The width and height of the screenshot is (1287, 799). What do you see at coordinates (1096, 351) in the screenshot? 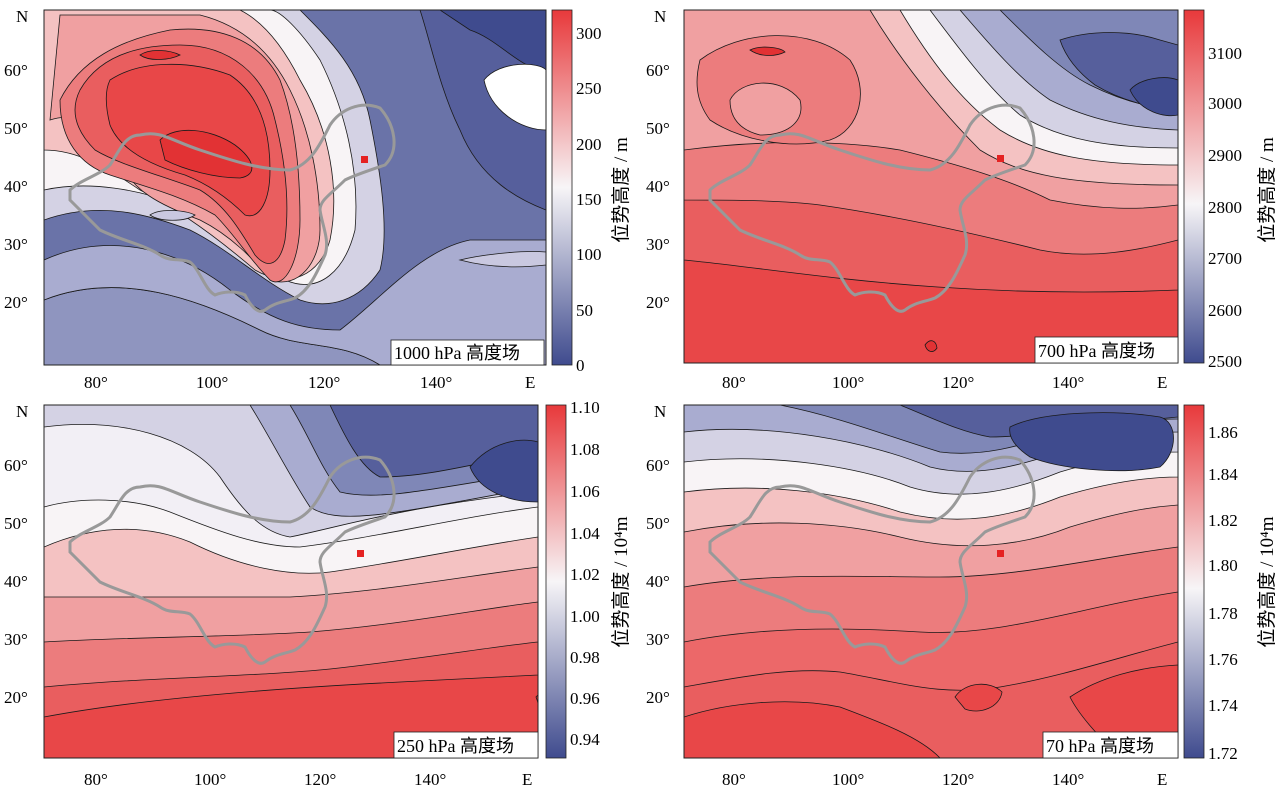
I see `panel-title: 700 hPa 高度场` at bounding box center [1096, 351].